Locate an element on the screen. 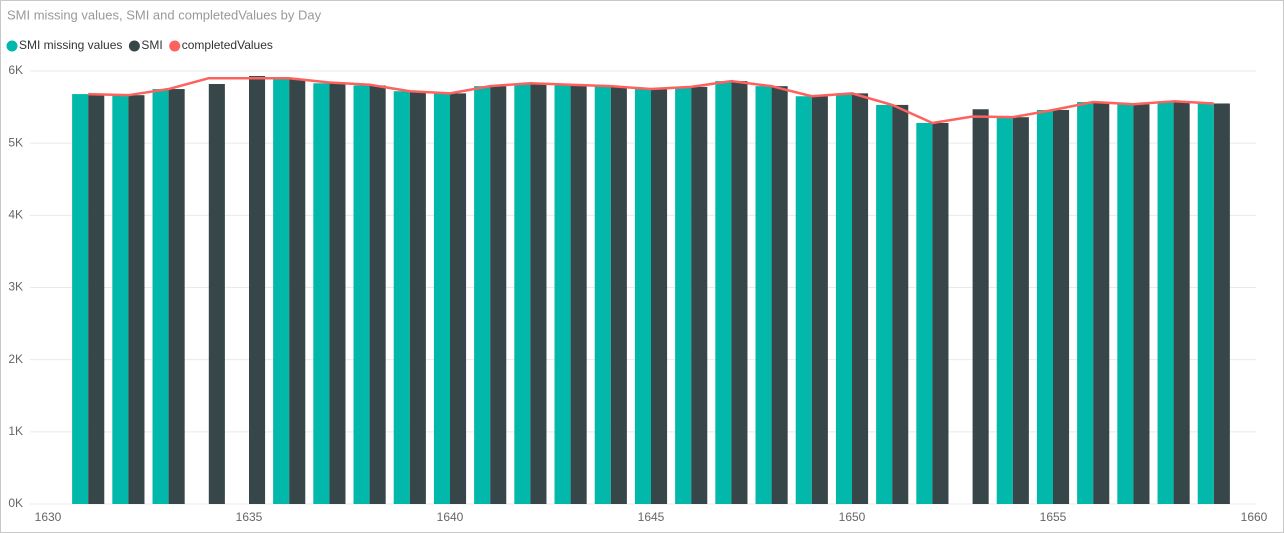  x-tick-label: 1660 is located at coordinates (1254, 517).